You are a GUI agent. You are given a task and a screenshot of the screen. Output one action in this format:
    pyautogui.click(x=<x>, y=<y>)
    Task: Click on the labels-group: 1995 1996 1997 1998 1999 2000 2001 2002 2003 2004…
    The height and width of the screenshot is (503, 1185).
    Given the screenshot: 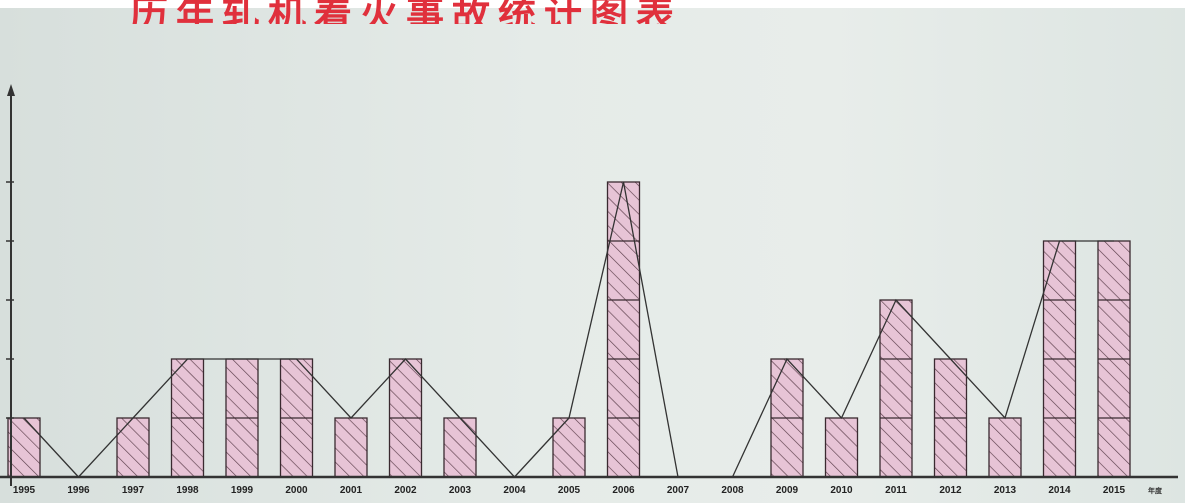 What is the action you would take?
    pyautogui.click(x=588, y=490)
    